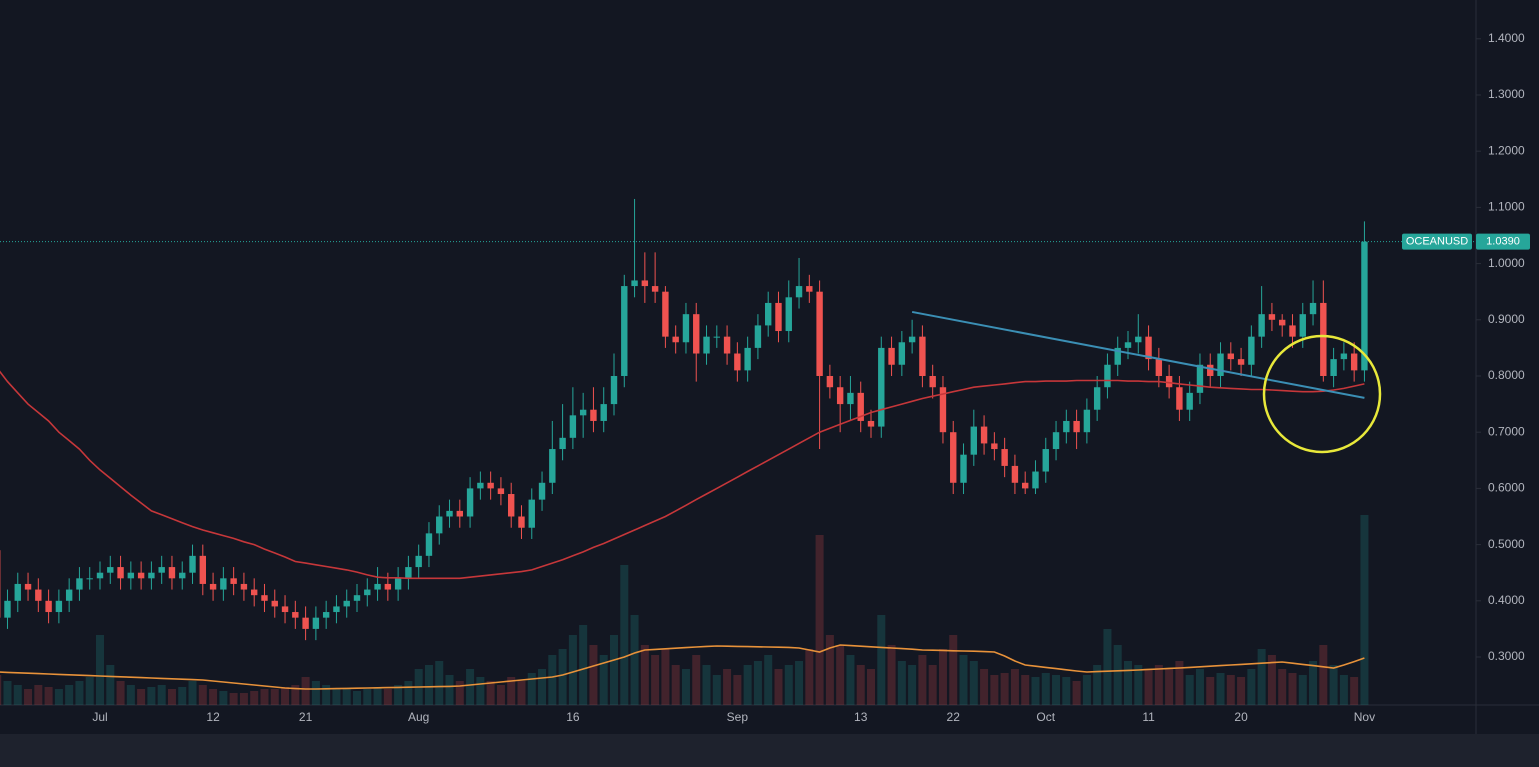 The image size is (1539, 767). What do you see at coordinates (1322, 394) in the screenshot?
I see `highlight-circle` at bounding box center [1322, 394].